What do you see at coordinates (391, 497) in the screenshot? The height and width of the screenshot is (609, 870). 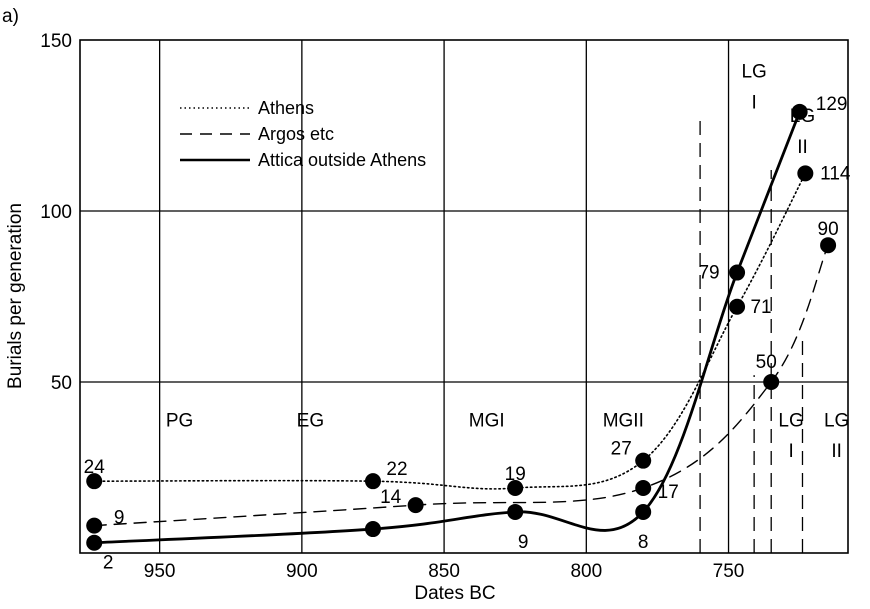 I see `data-label: 14` at bounding box center [391, 497].